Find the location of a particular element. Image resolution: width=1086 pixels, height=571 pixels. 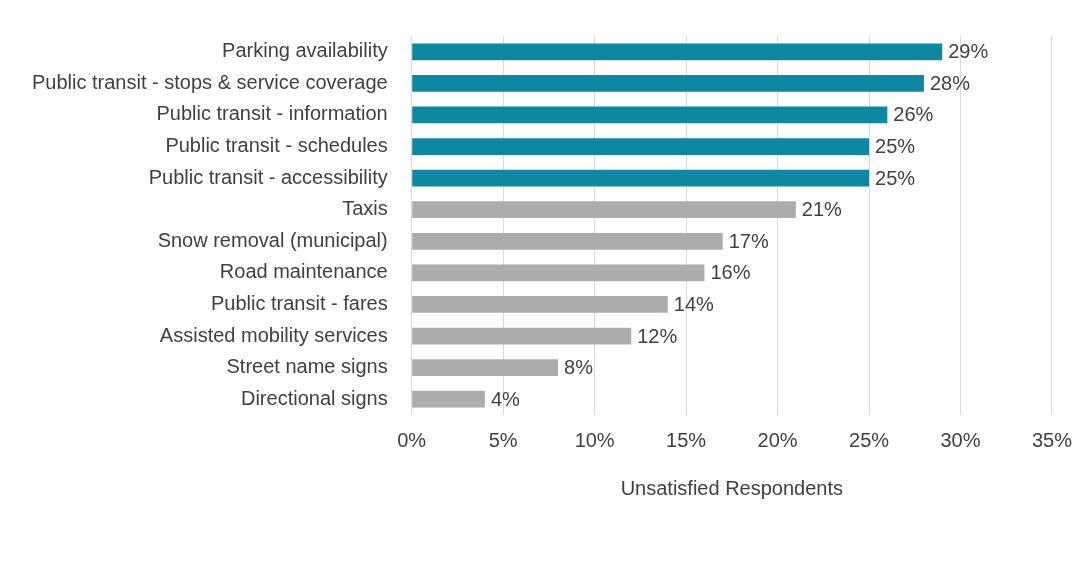

x-tick-label: 35% is located at coordinates (1052, 439).